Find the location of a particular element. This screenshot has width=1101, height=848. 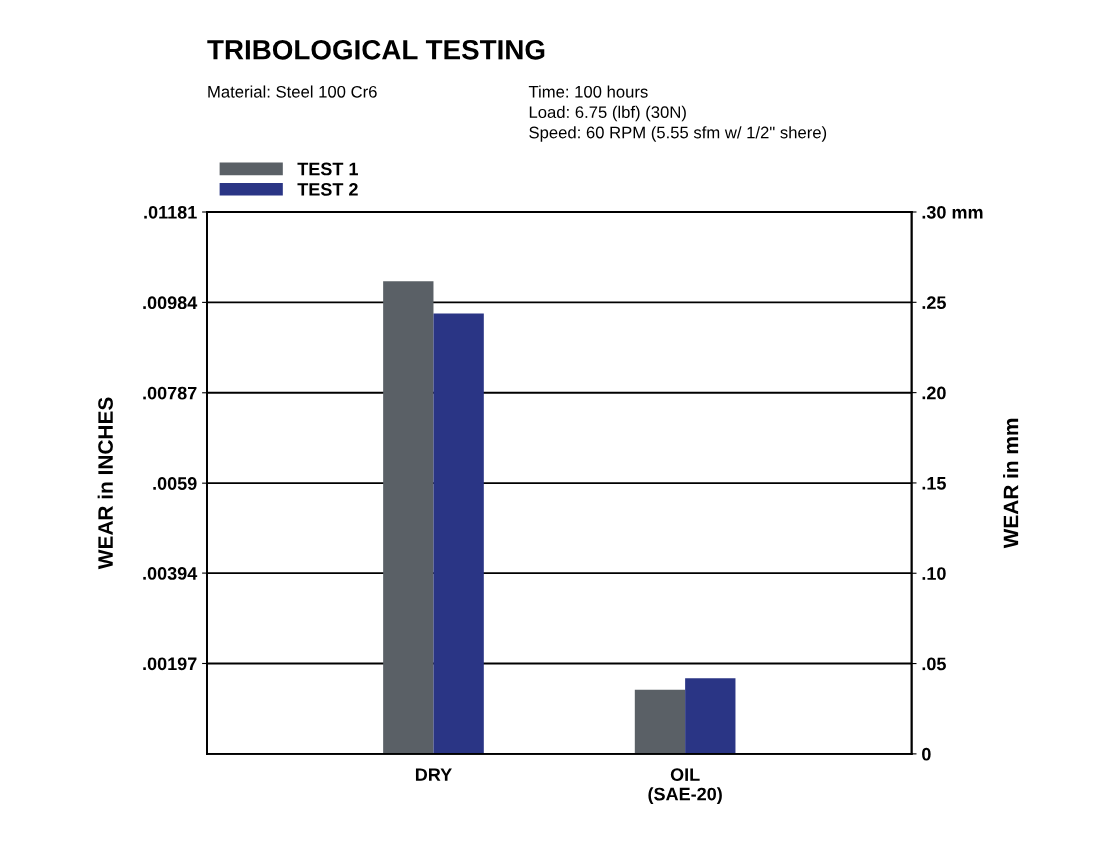

y2-tick-label: .15 is located at coordinates (934, 483).